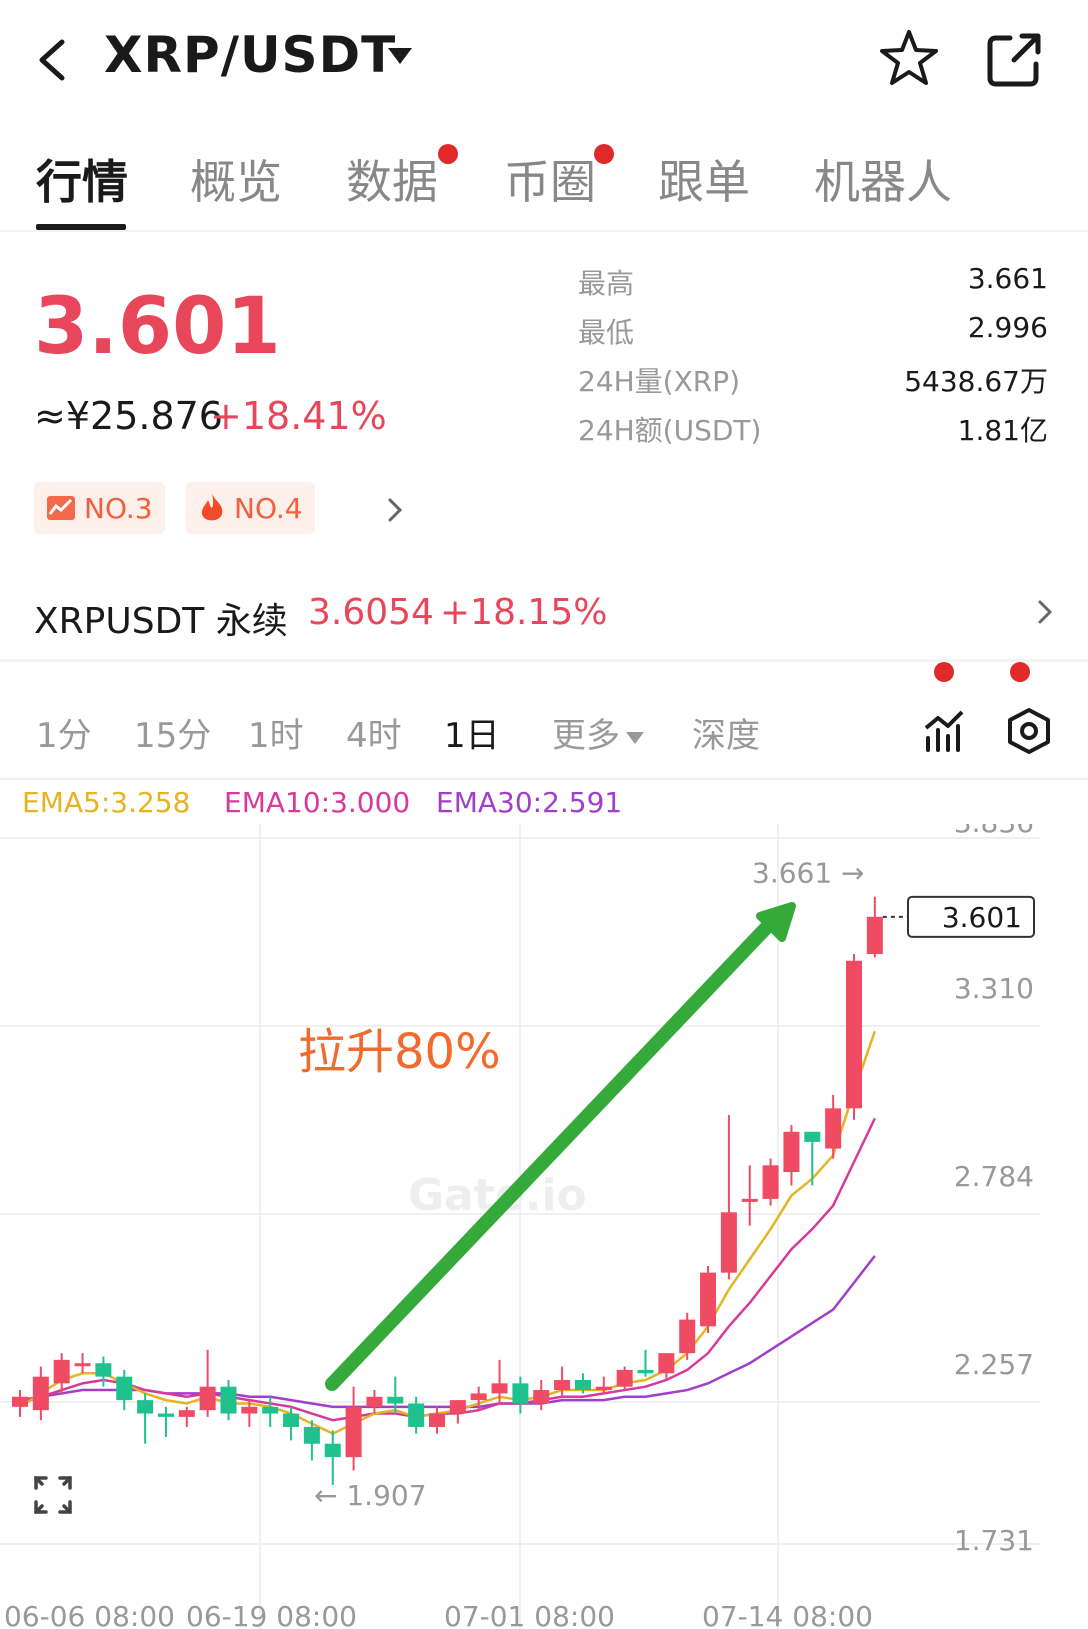 The height and width of the screenshot is (1629, 1088). I want to click on settings-icon, so click(1029, 731).